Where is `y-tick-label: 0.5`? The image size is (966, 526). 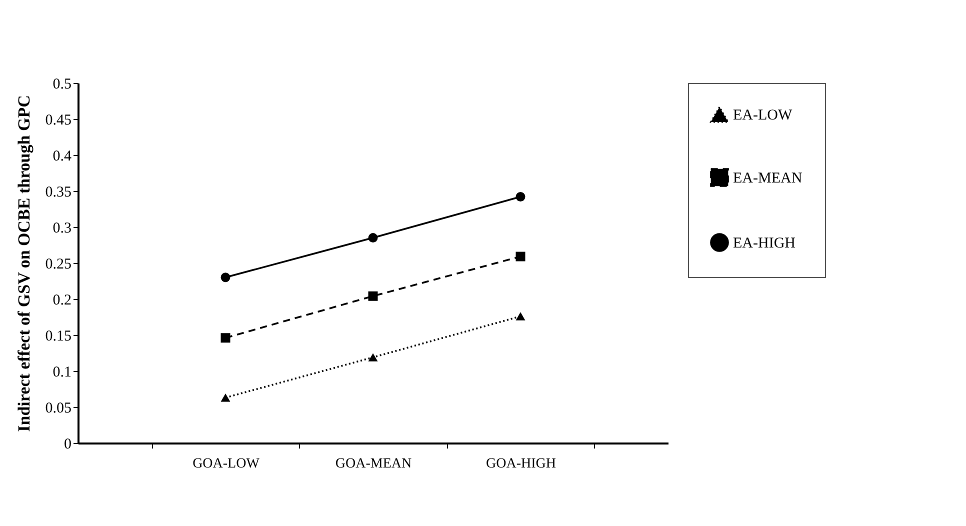
y-tick-label: 0.5 is located at coordinates (62, 84).